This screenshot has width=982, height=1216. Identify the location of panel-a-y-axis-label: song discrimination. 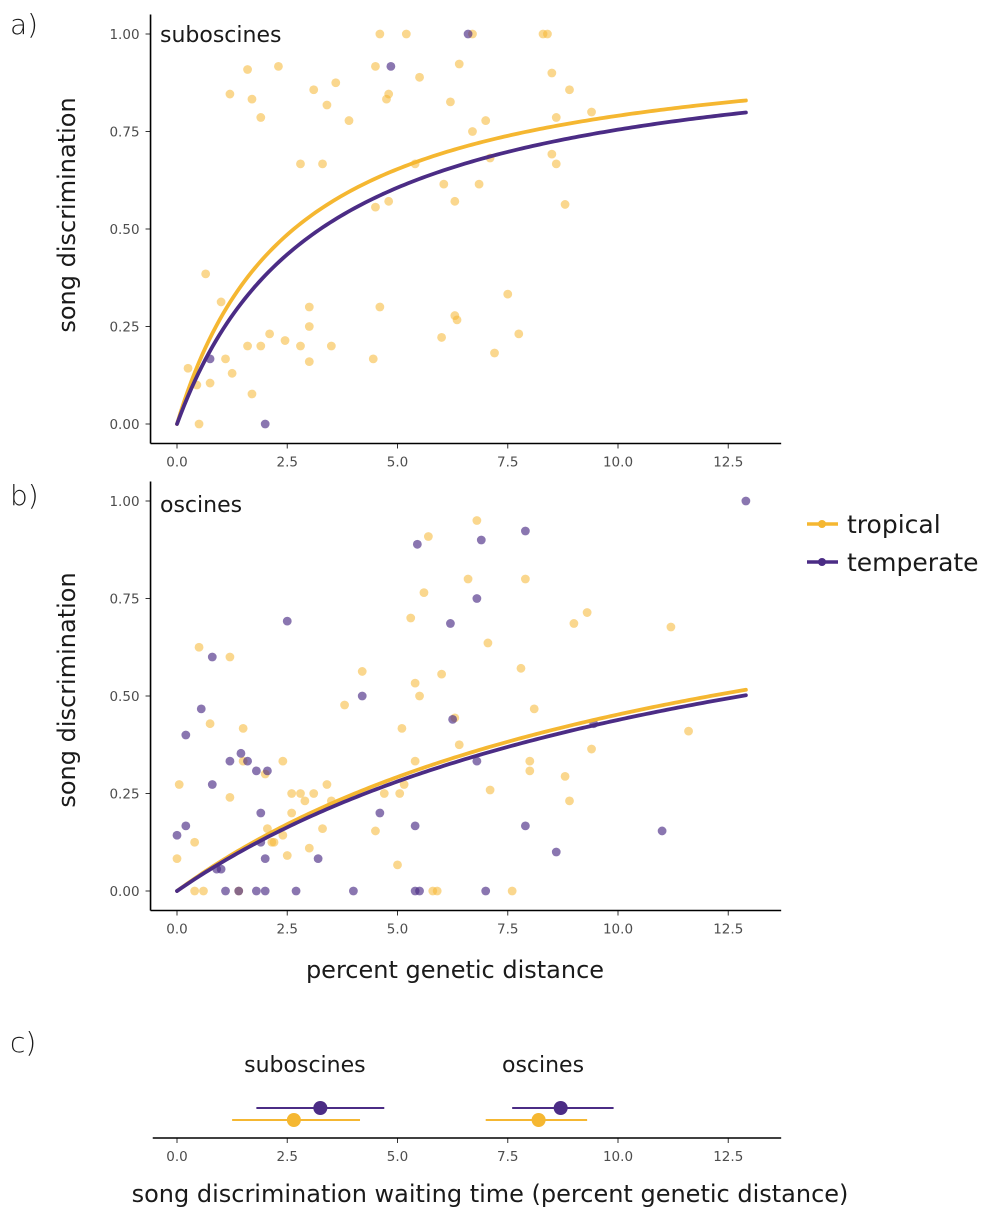
(67, 214).